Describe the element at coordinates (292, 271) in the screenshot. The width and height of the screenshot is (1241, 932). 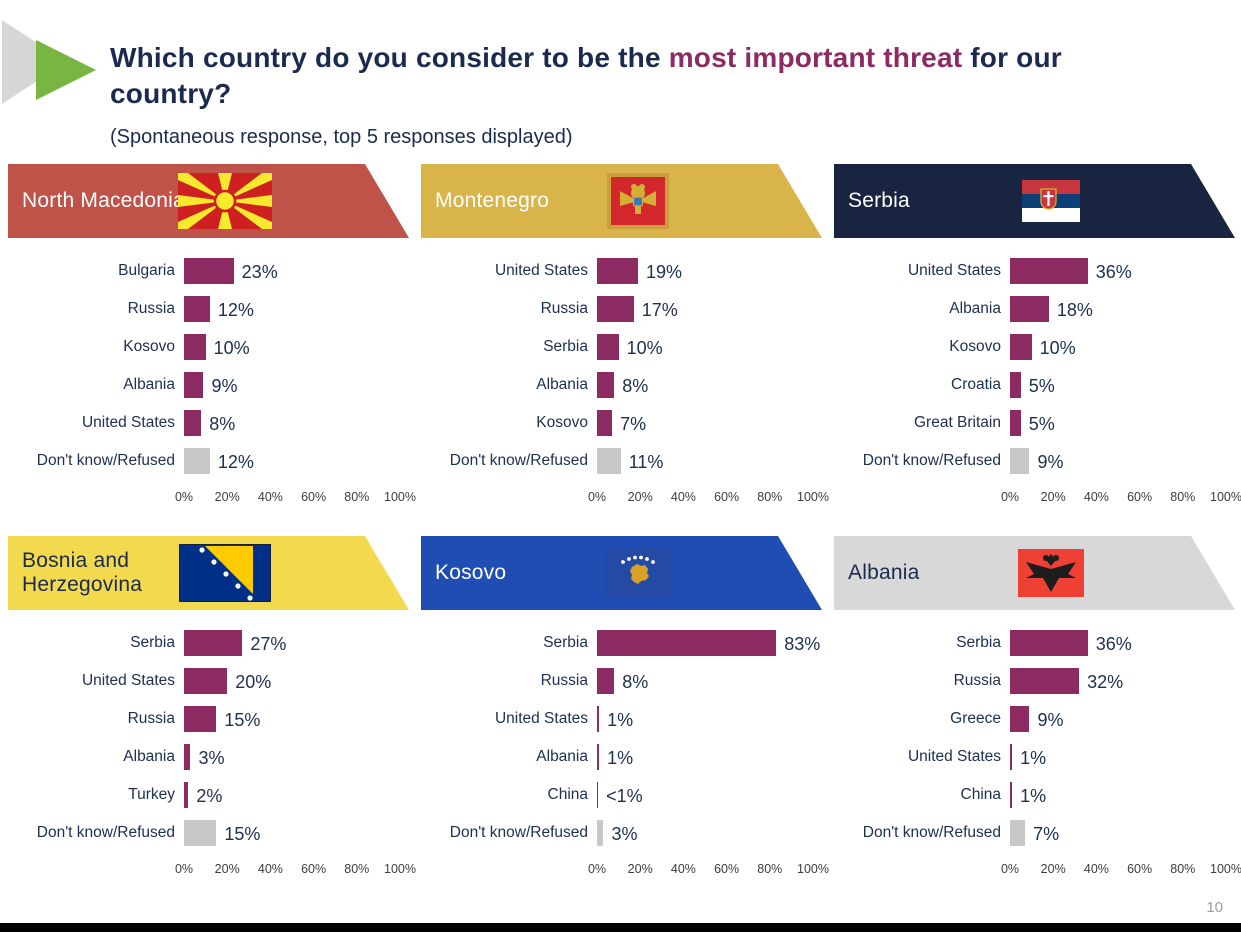
I see `bar-track: 23%` at that location.